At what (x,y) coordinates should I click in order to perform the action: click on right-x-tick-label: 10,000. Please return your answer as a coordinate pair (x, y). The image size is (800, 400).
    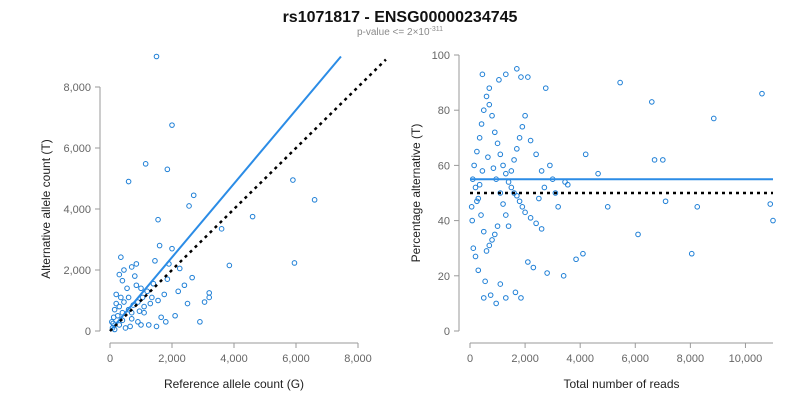
    Looking at the image, I should click on (746, 359).